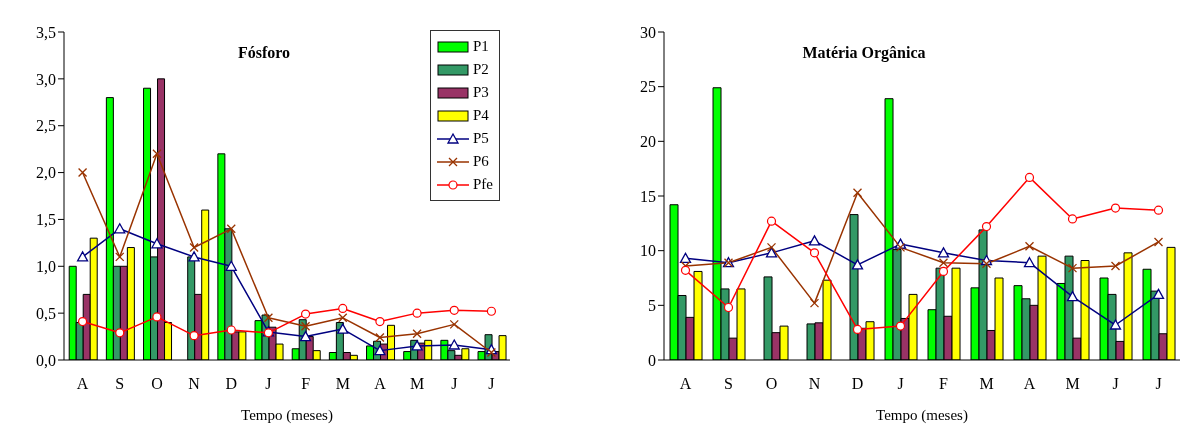 This screenshot has width=1200, height=448. What do you see at coordinates (648, 251) in the screenshot?
I see `y-tick-label: 10` at bounding box center [648, 251].